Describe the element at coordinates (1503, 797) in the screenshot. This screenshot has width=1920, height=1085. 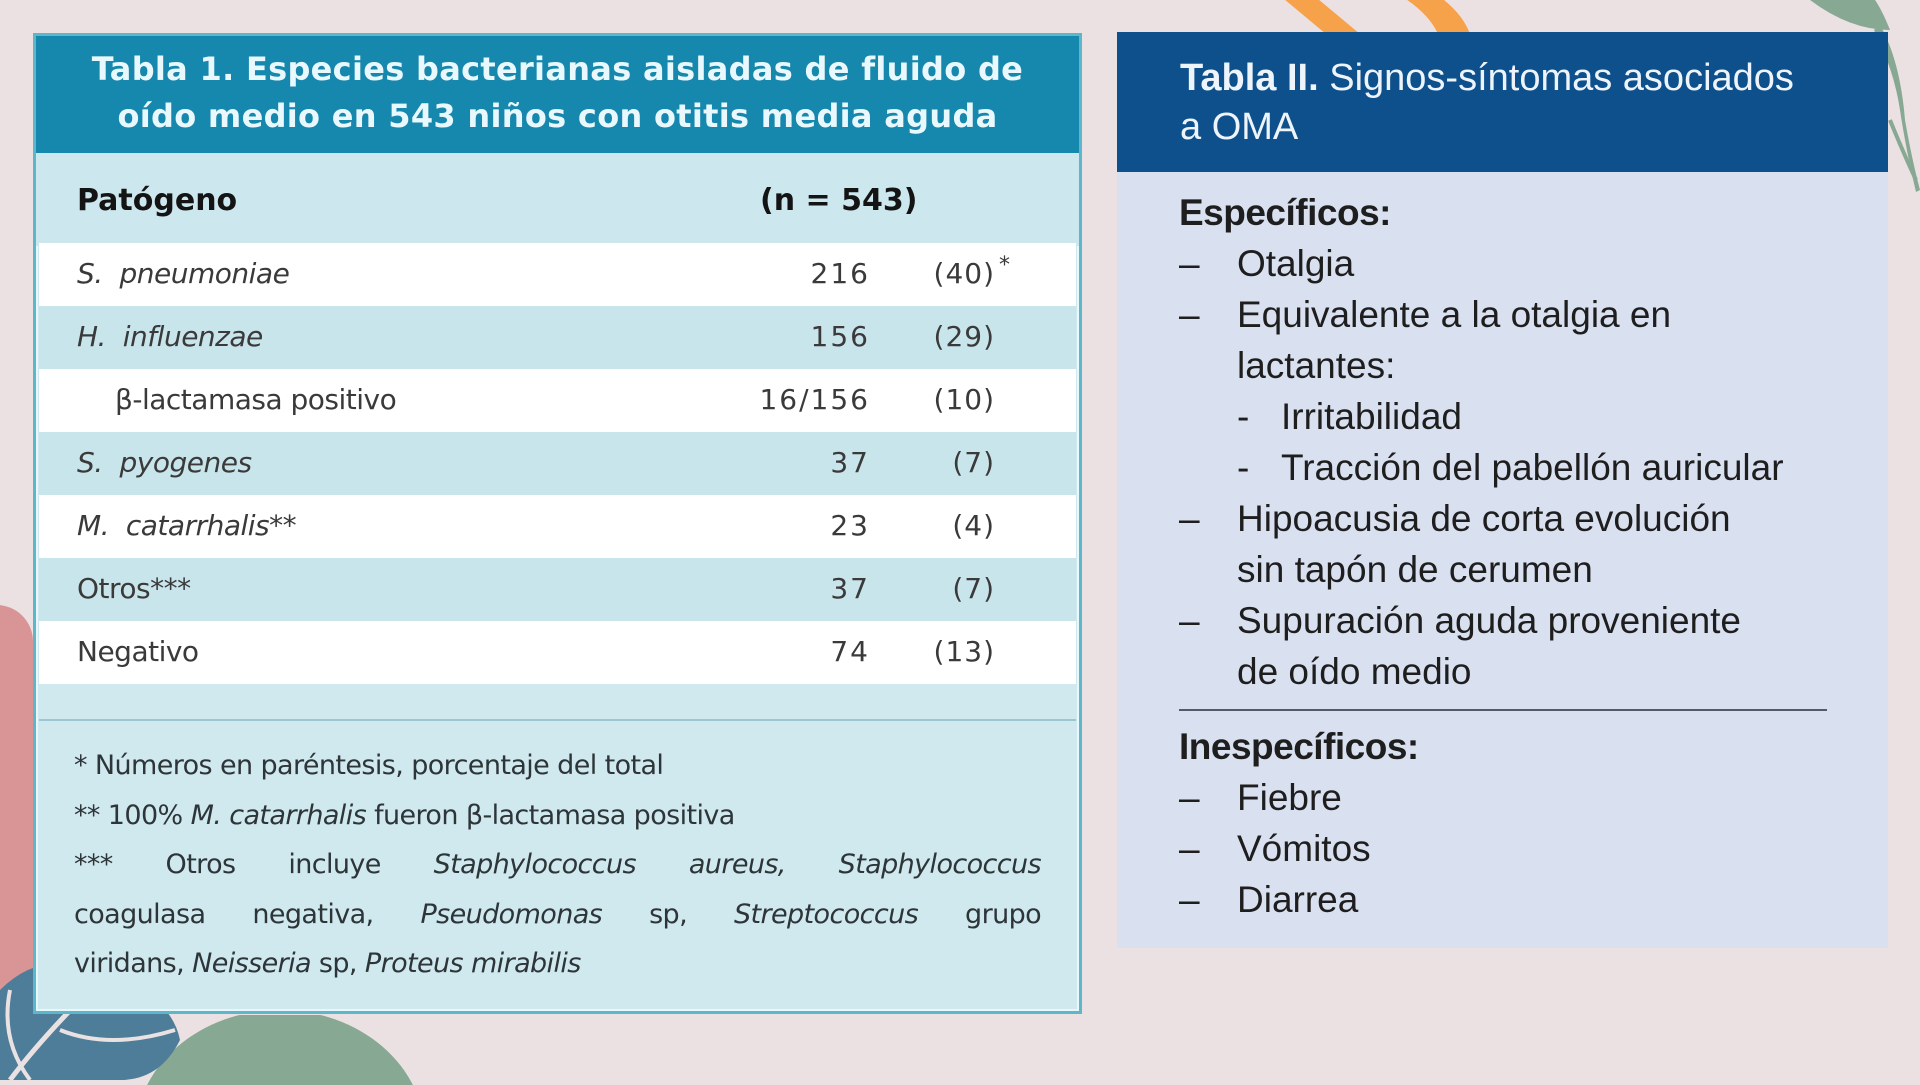
I see `list-item: – Fiebre` at that location.